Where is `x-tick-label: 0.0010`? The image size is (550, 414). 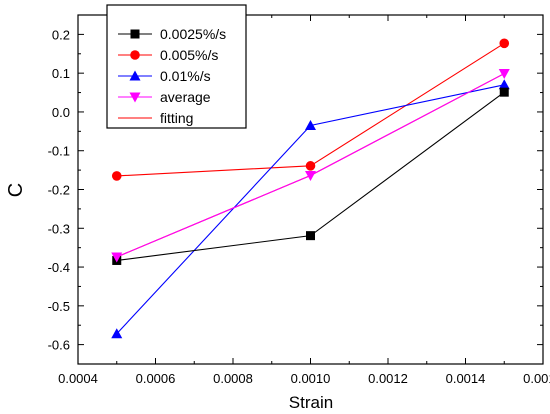
x-tick-label: 0.0010 is located at coordinates (311, 378).